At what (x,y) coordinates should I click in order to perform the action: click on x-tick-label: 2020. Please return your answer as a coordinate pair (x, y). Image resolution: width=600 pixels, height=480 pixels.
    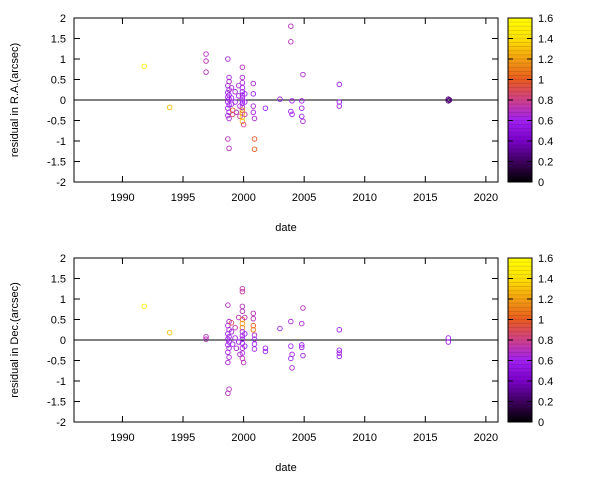
    Looking at the image, I should click on (486, 438).